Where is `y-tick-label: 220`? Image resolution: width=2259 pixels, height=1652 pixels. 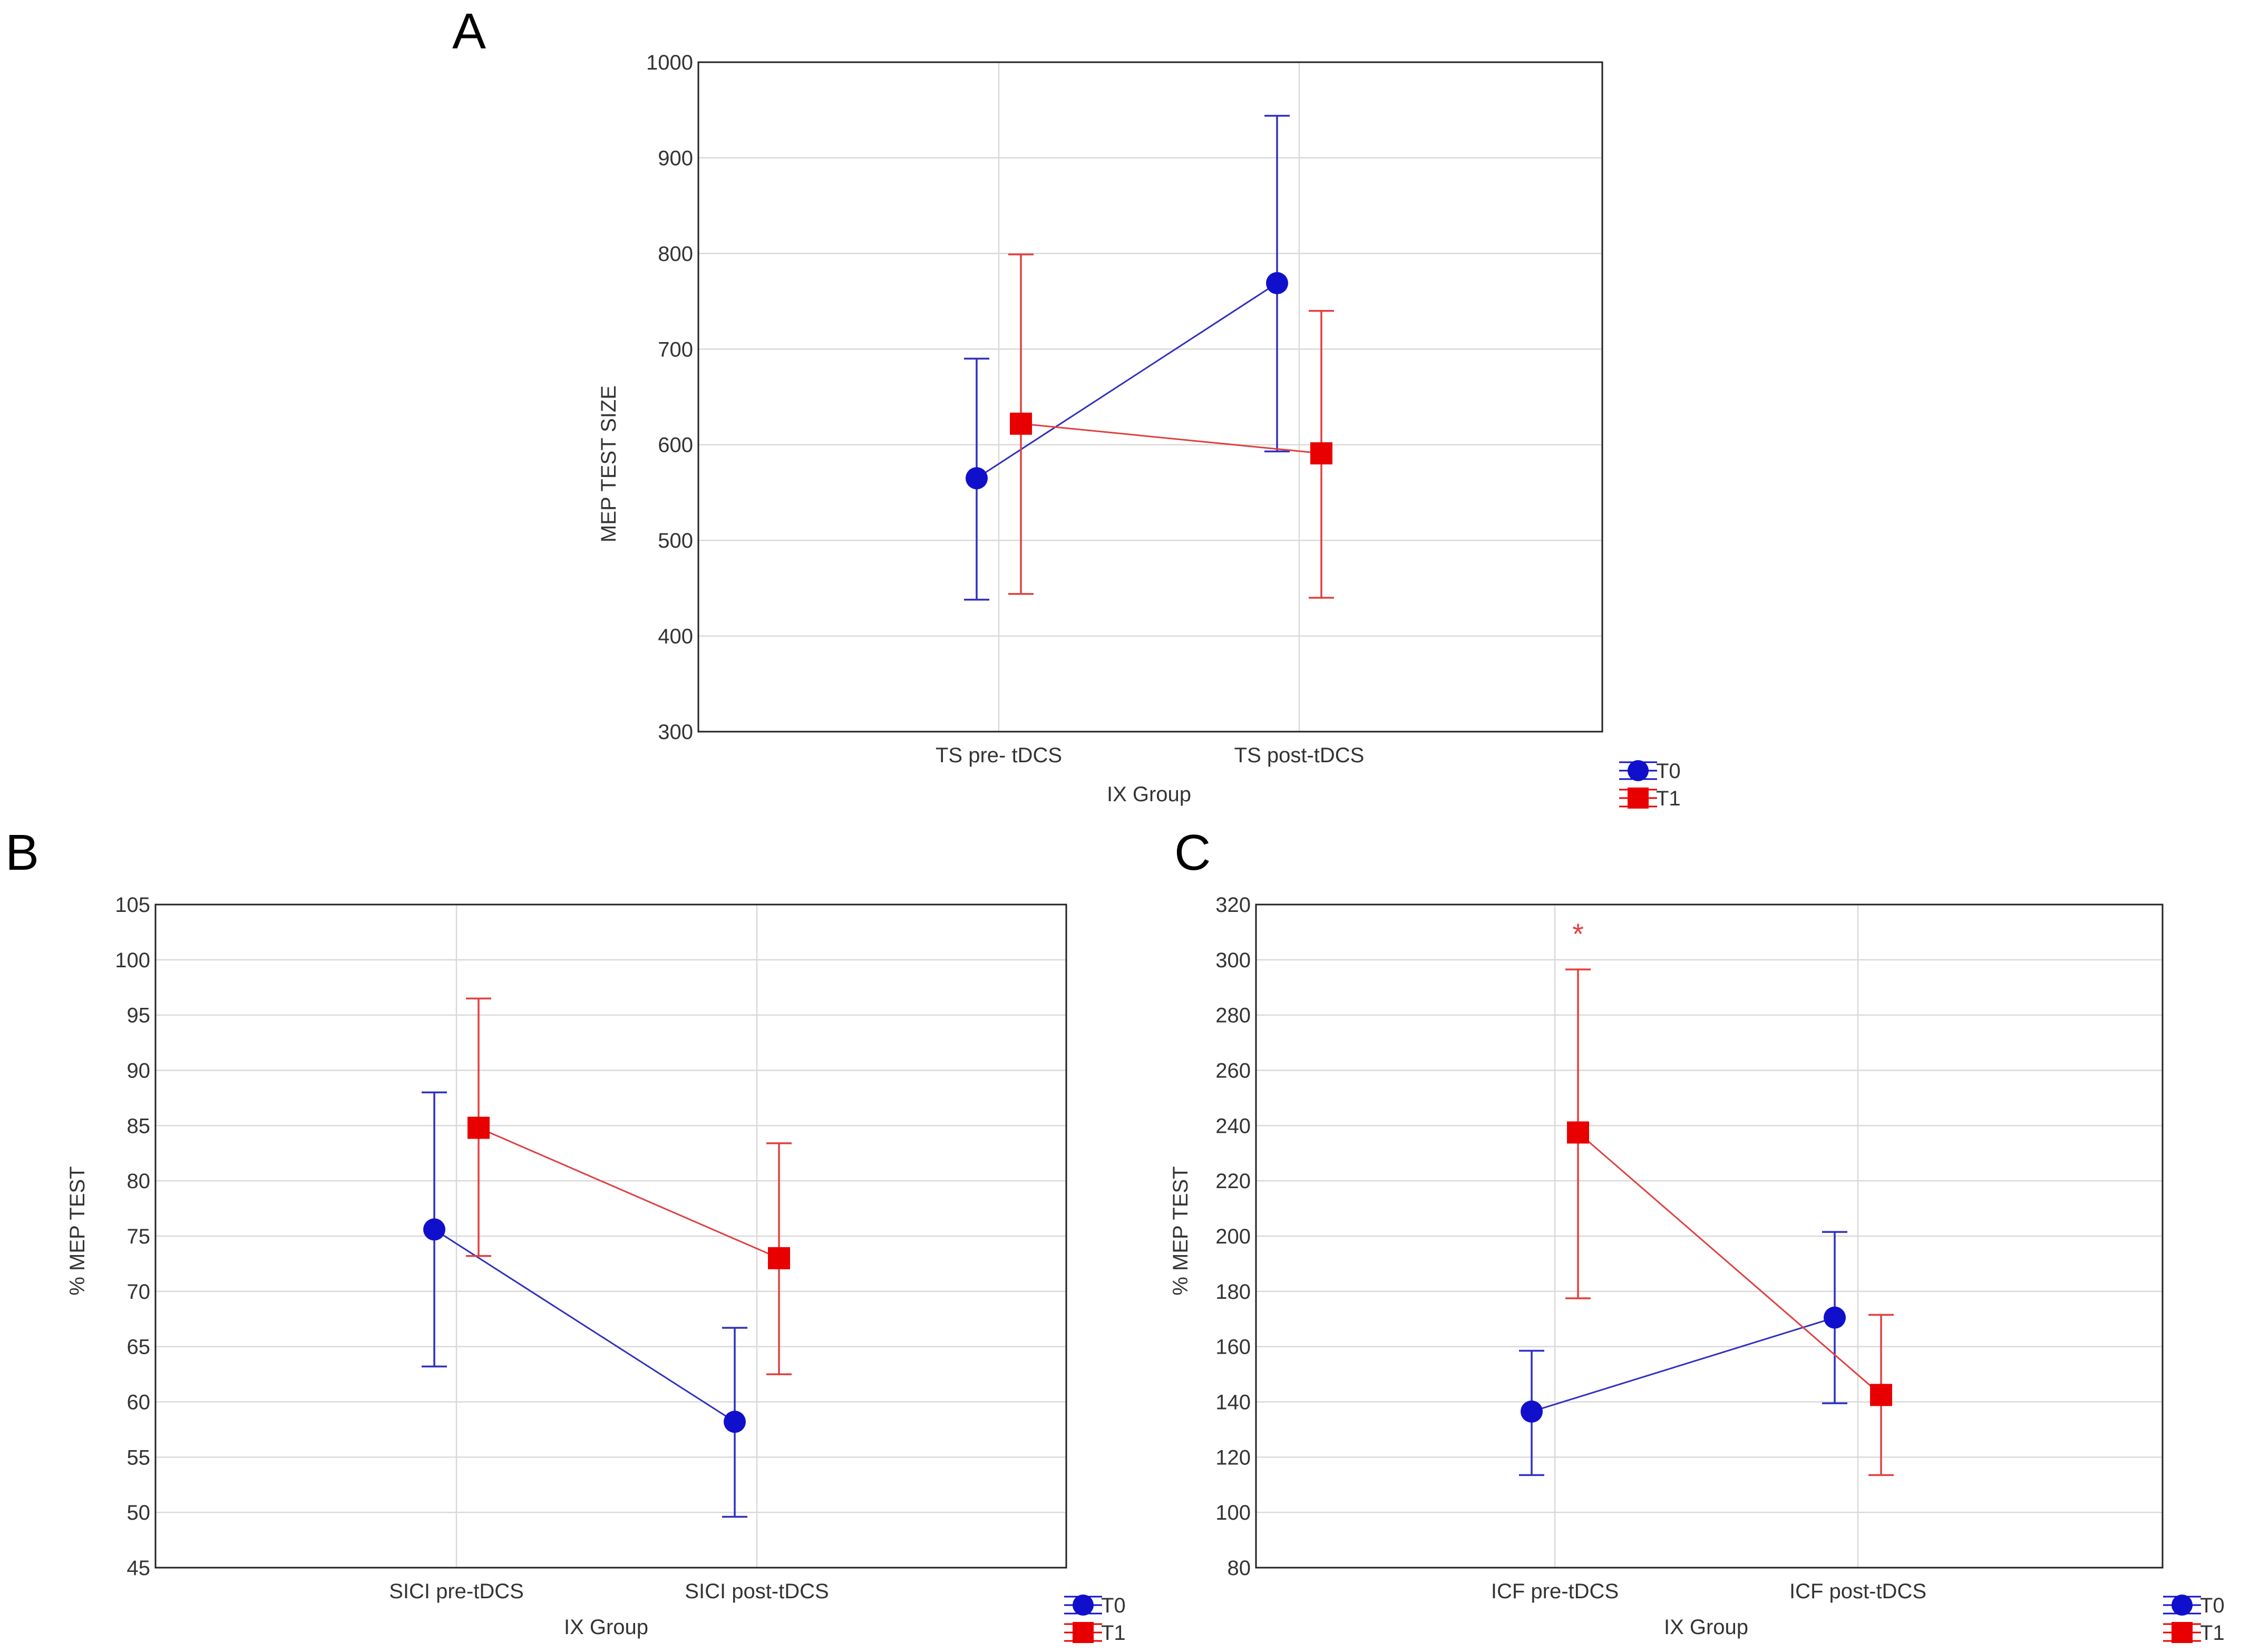 y-tick-label: 220 is located at coordinates (1233, 1181).